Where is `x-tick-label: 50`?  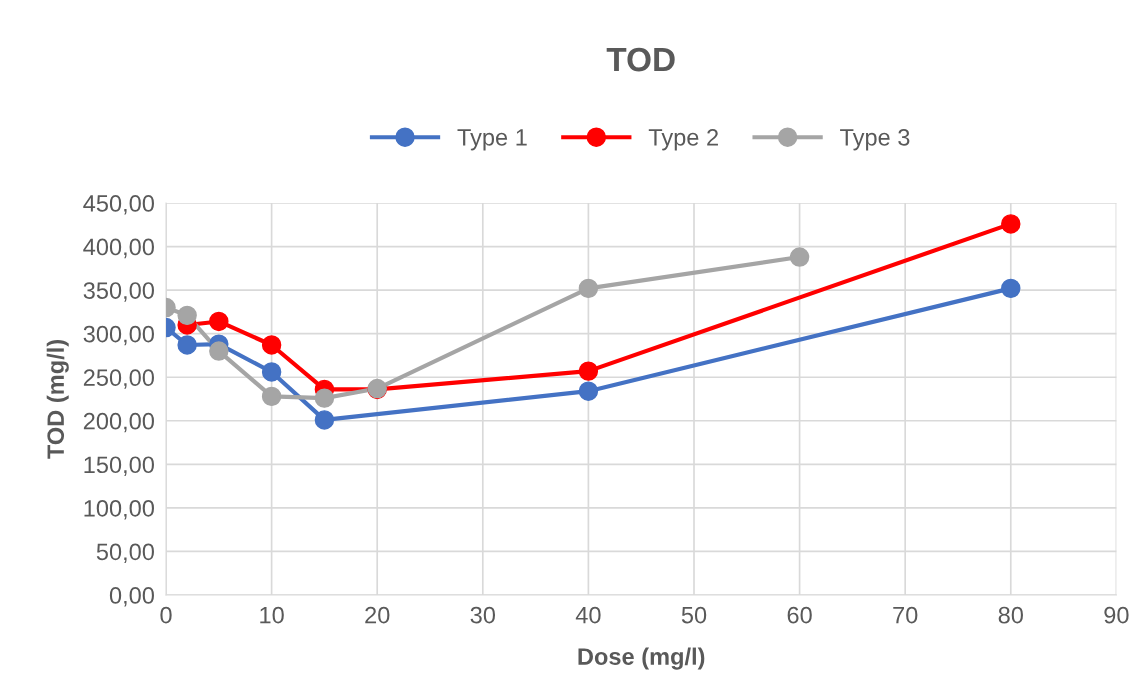 x-tick-label: 50 is located at coordinates (694, 615).